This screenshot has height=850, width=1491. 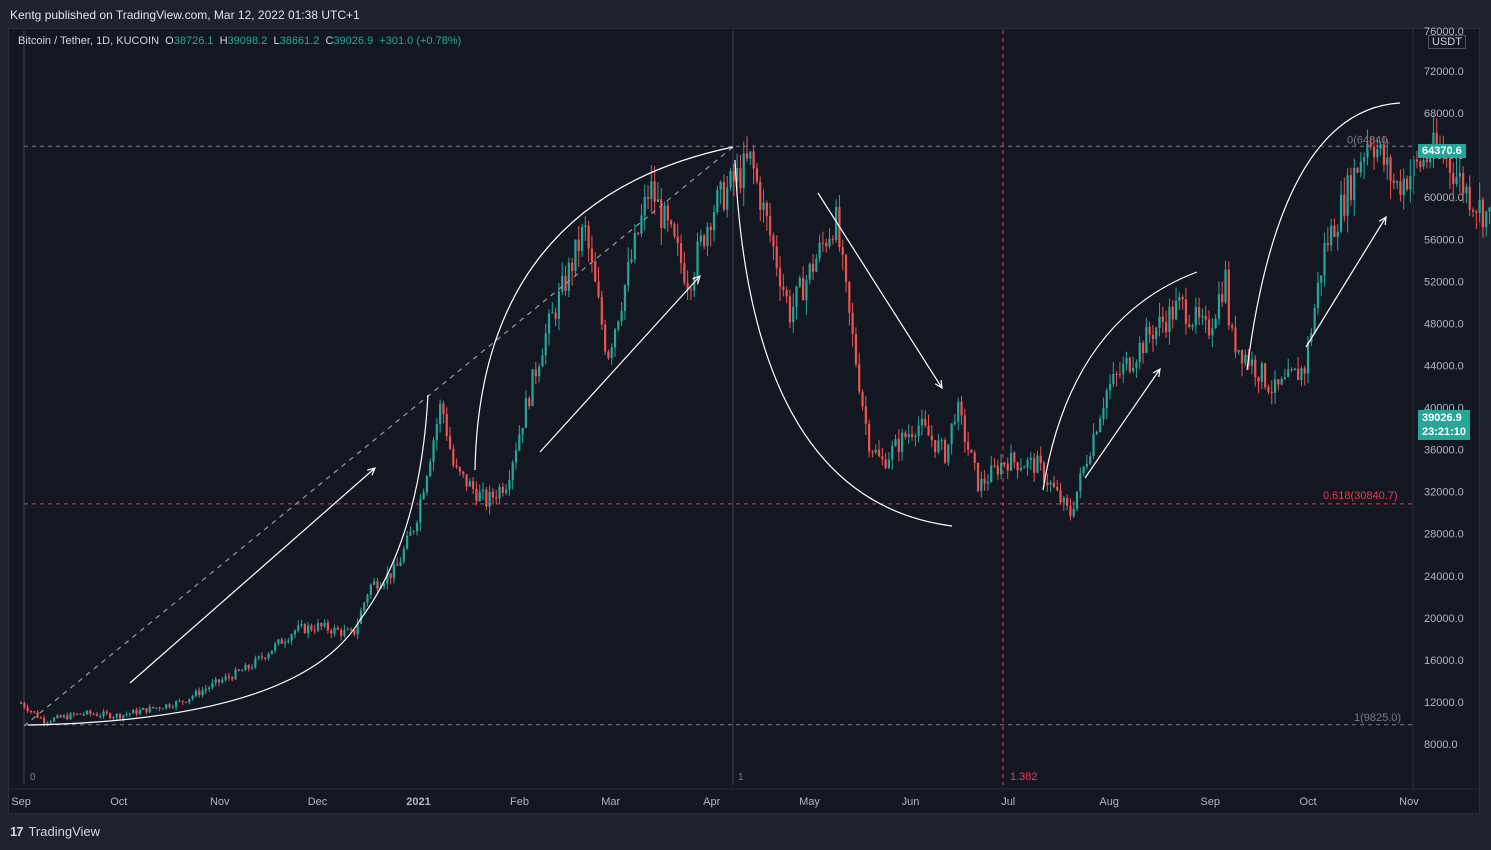 What do you see at coordinates (1444, 324) in the screenshot?
I see `price-tick-label: 48000.0` at bounding box center [1444, 324].